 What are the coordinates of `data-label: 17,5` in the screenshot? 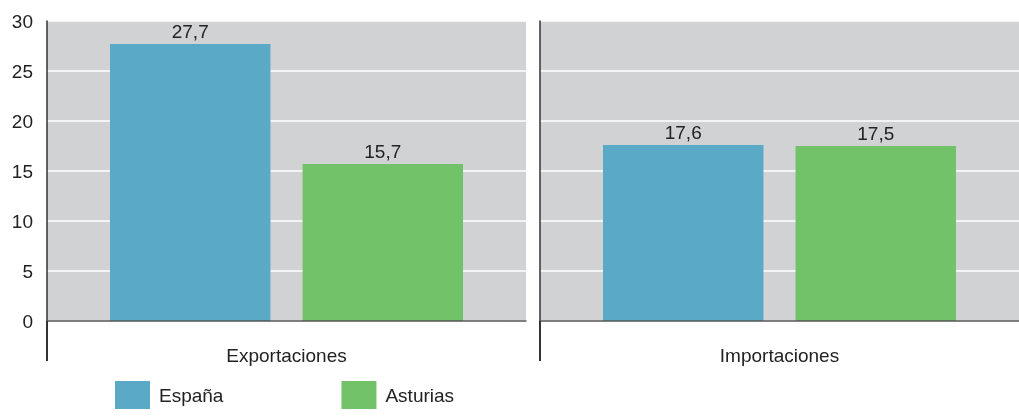 It's located at (876, 133).